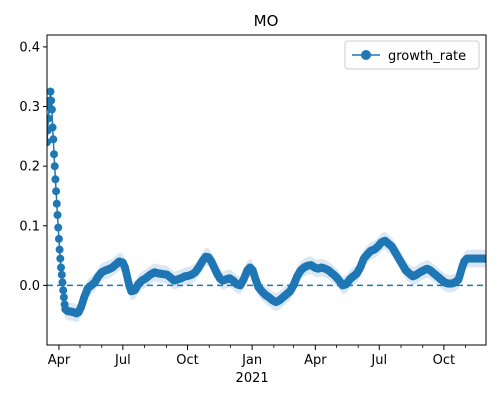 This screenshot has width=500, height=400. What do you see at coordinates (29, 167) in the screenshot?
I see `y-tick-label: 0.2` at bounding box center [29, 167].